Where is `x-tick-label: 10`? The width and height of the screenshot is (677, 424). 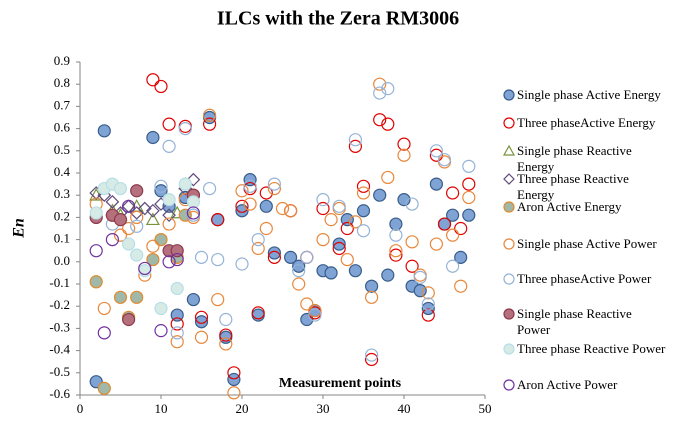
x-tick-label: 10 is located at coordinates (161, 408).